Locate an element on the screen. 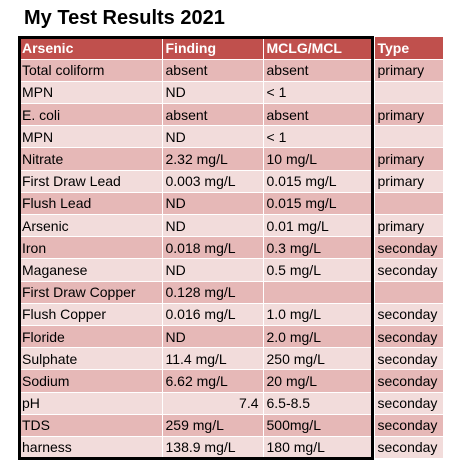  cell-mclg-mcl: 6.5-8.5 is located at coordinates (319, 403).